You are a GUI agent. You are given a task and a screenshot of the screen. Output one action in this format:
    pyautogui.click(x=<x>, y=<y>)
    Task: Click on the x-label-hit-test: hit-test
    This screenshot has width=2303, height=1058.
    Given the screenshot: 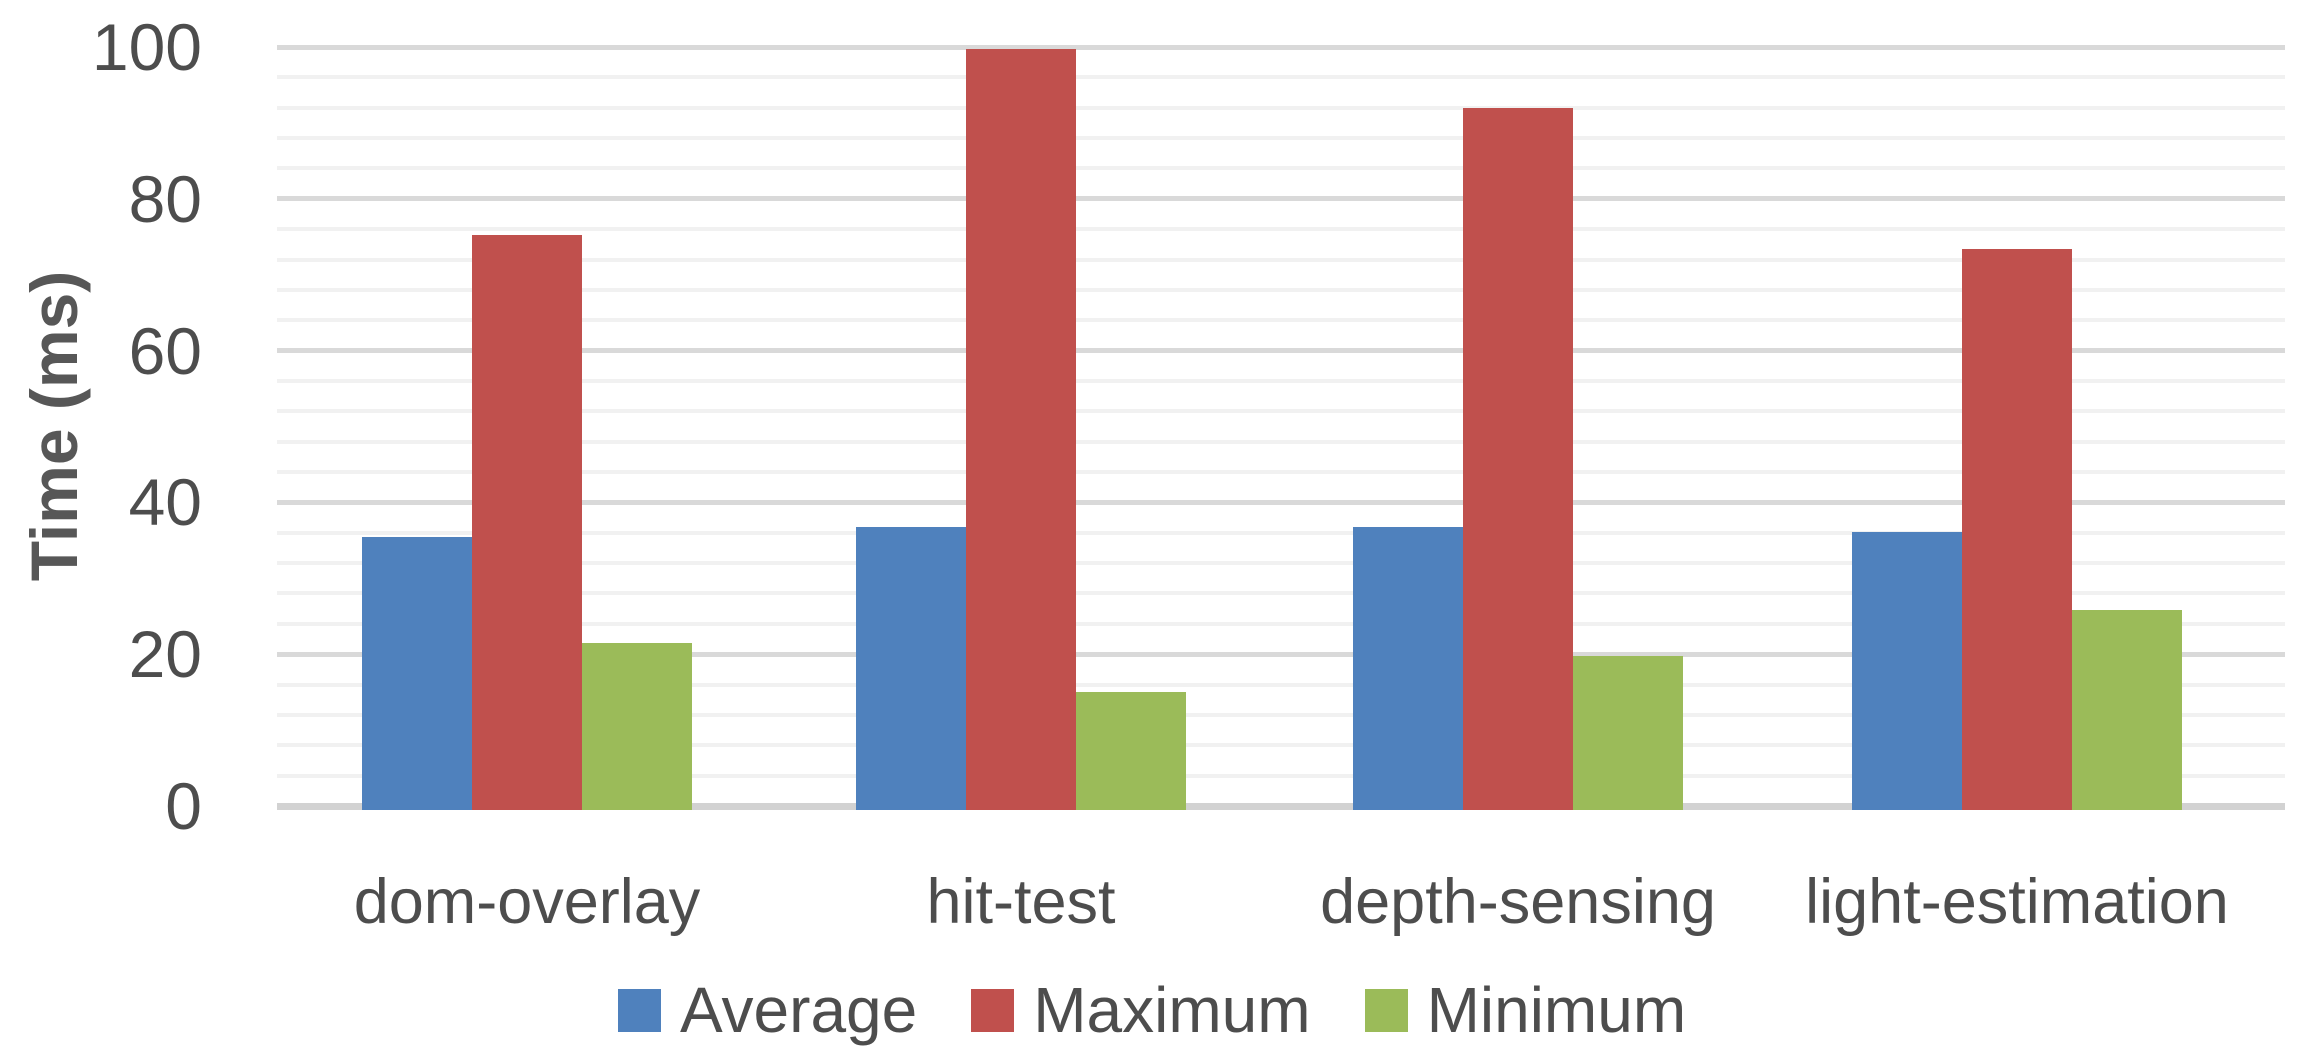 What is the action you would take?
    pyautogui.click(x=1021, y=902)
    